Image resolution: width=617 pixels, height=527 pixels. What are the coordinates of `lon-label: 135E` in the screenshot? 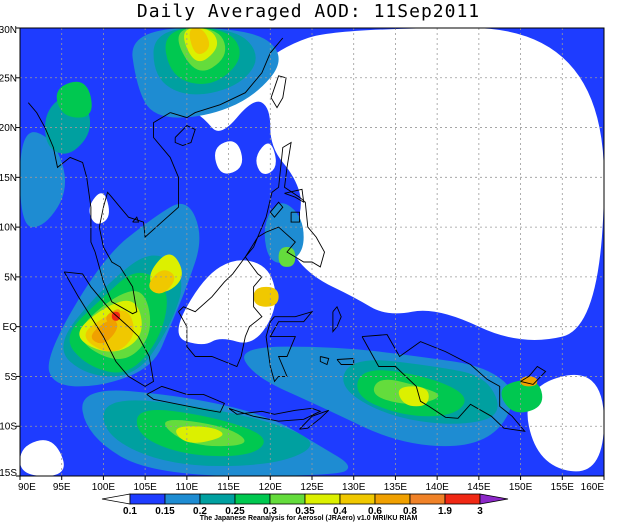 It's located at (396, 487).